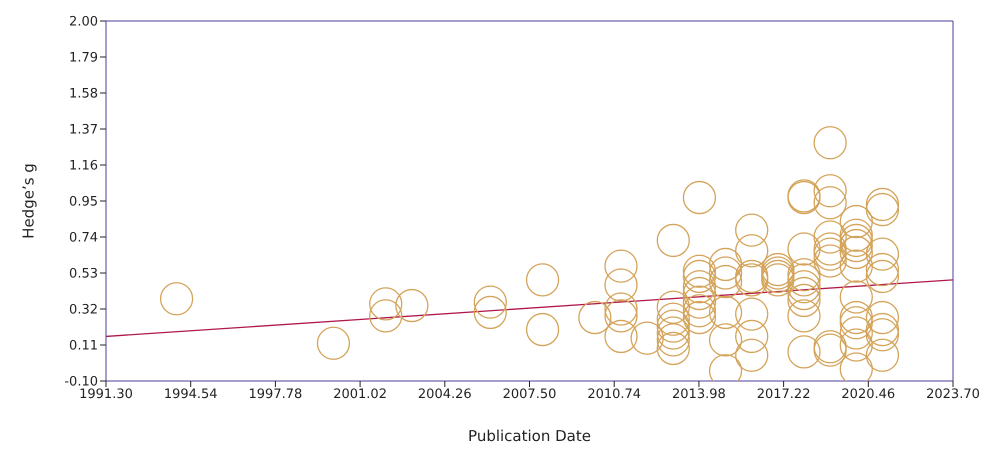 This screenshot has height=453, width=990. Describe the element at coordinates (953, 394) in the screenshot. I see `x-tick-label: 2023.70` at that location.